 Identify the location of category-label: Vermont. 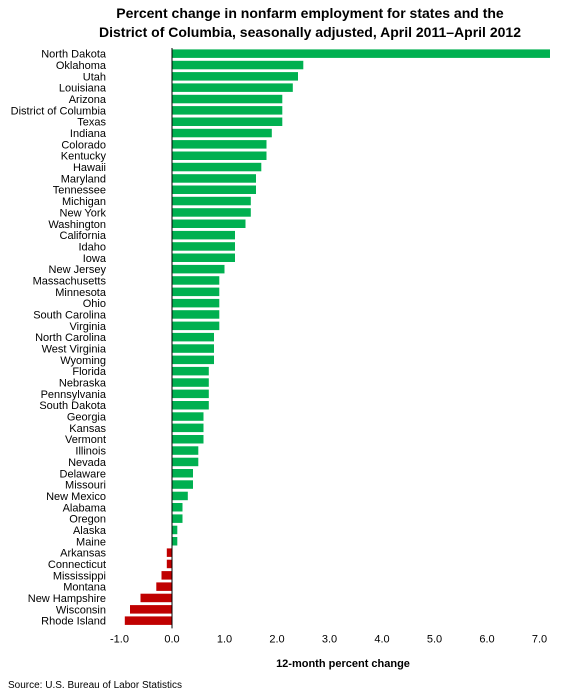
(85, 440).